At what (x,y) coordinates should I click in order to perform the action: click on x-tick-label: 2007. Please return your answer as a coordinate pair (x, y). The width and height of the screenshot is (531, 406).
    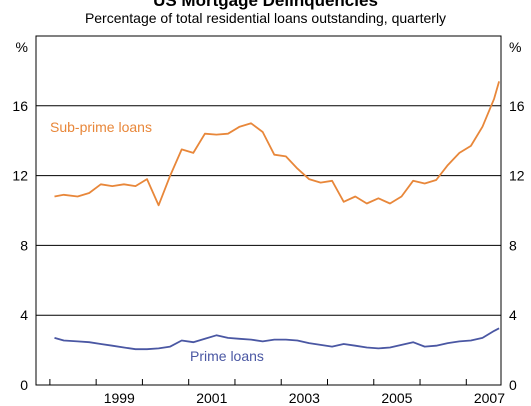
    Looking at the image, I should click on (489, 398).